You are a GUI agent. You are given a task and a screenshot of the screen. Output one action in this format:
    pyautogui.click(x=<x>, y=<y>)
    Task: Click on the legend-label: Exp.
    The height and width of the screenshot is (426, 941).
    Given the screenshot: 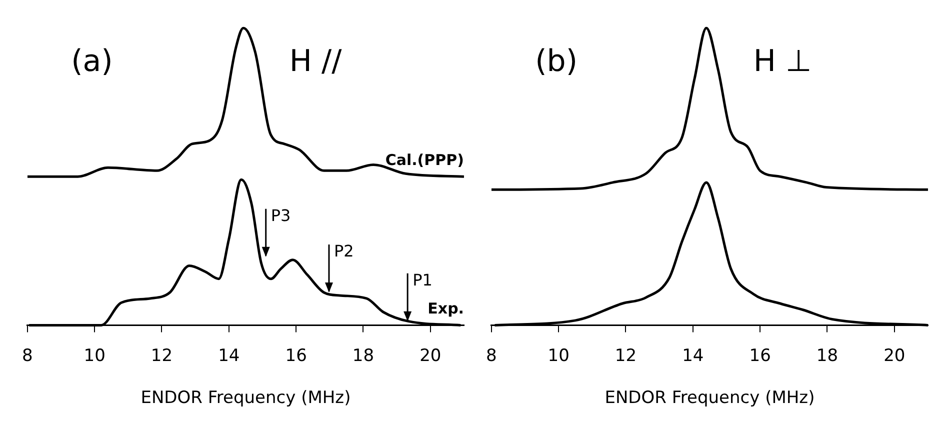 What is the action you would take?
    pyautogui.click(x=446, y=309)
    